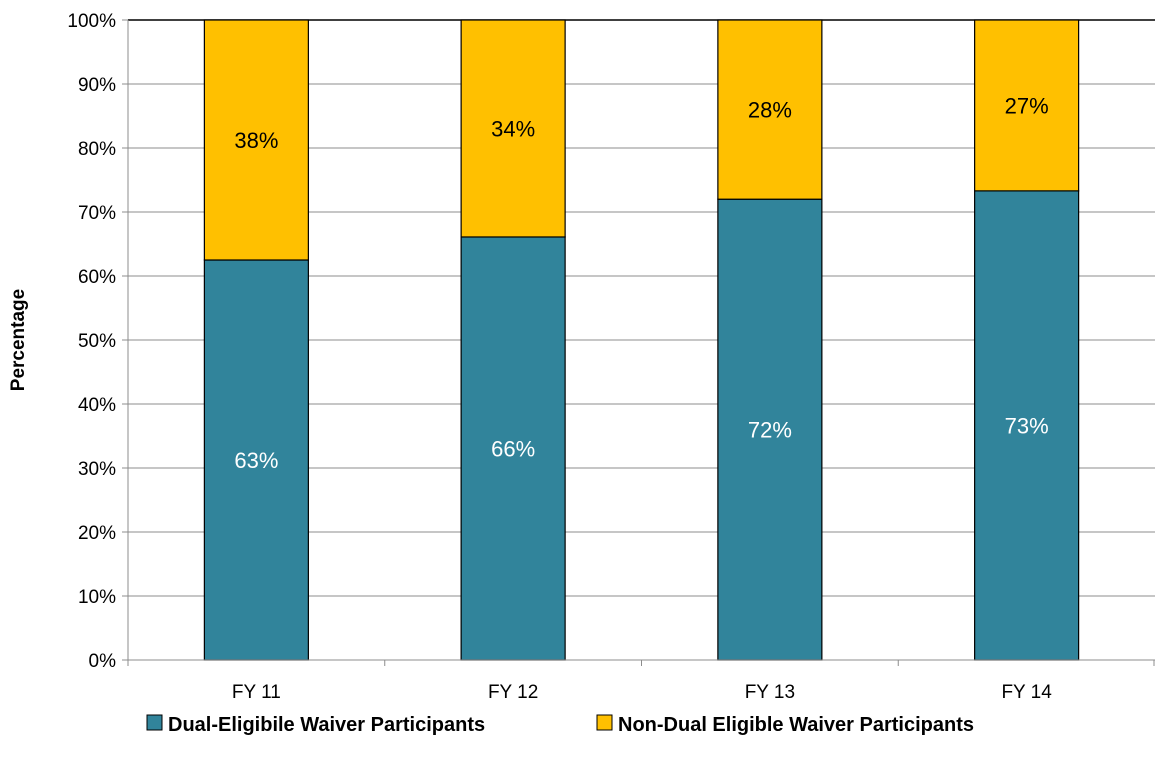 The height and width of the screenshot is (770, 1155). What do you see at coordinates (770, 692) in the screenshot?
I see `x-tick-label: FY 13` at bounding box center [770, 692].